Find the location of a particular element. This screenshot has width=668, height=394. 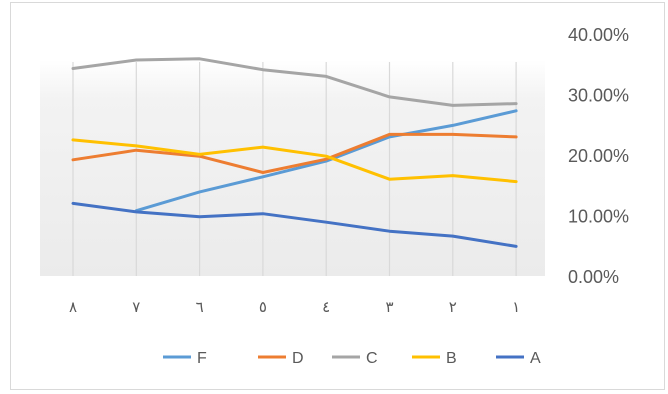

x-tick-label: ٢ is located at coordinates (453, 307).